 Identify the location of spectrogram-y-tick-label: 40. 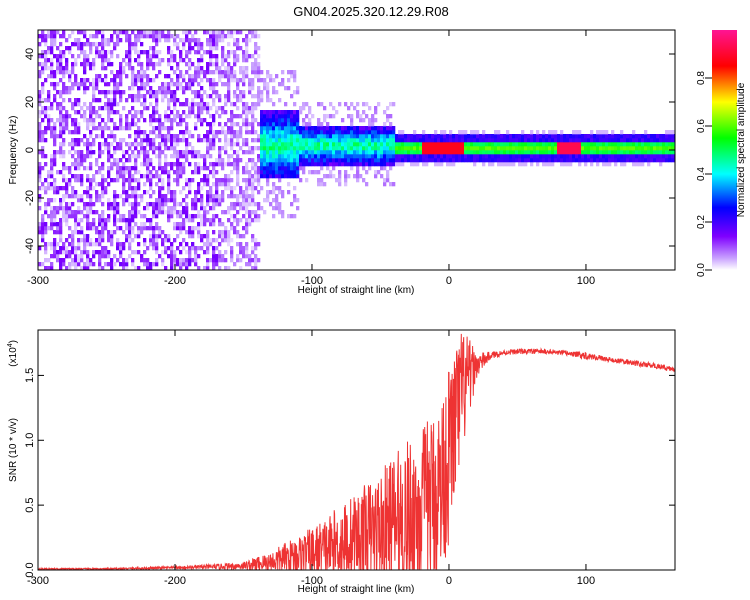
(30, 54).